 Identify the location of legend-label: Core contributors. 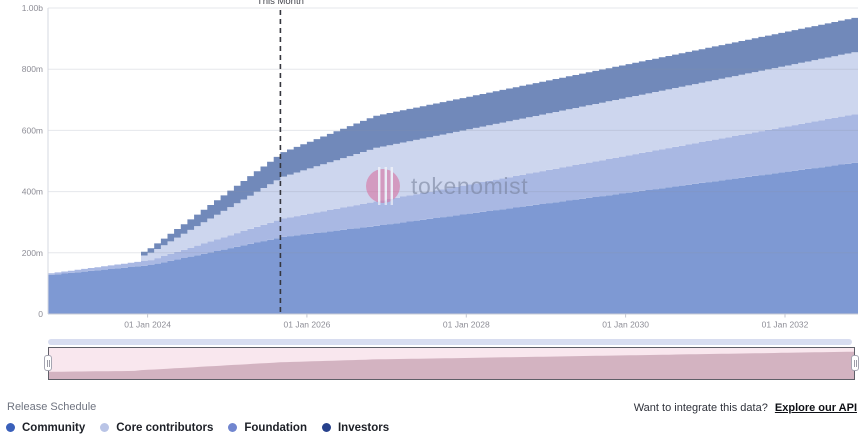
(165, 427).